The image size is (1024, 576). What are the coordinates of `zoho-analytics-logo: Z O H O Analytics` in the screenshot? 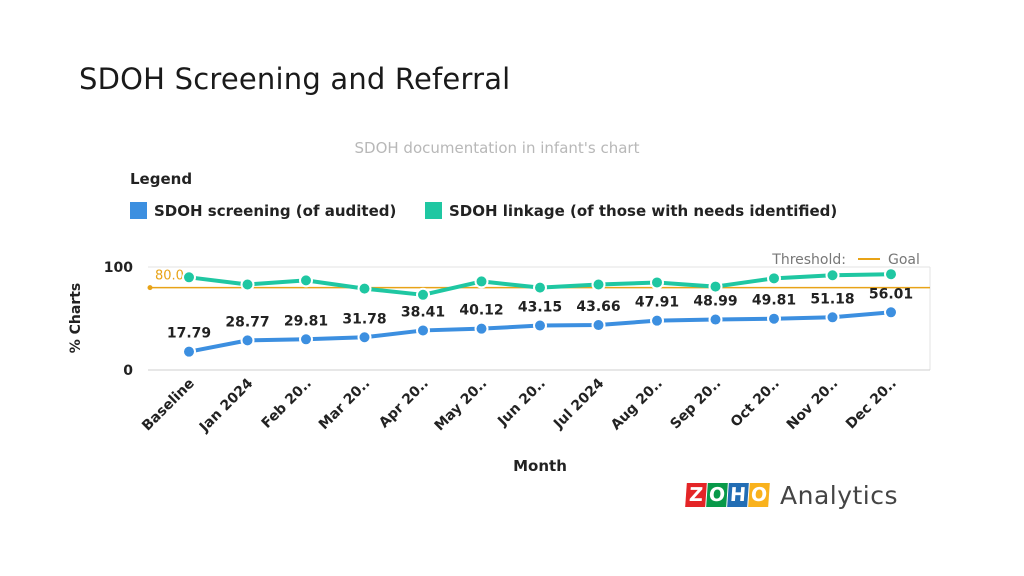 It's located at (792, 495).